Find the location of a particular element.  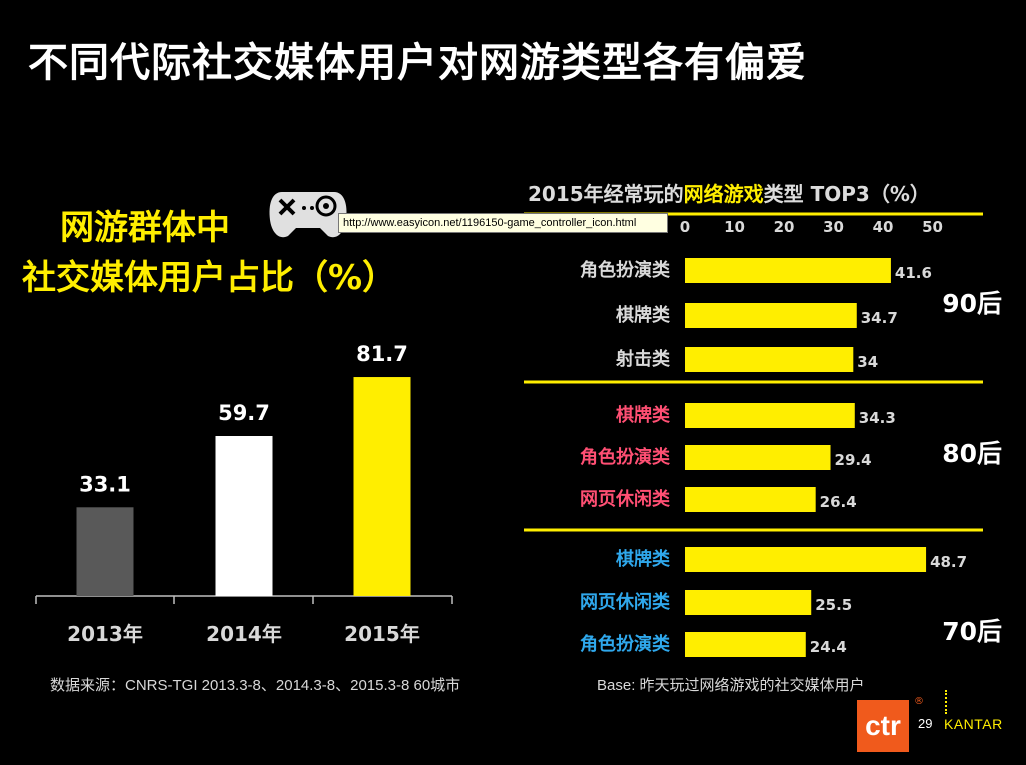

hbar-80后-角色扮演类 is located at coordinates (758, 457).